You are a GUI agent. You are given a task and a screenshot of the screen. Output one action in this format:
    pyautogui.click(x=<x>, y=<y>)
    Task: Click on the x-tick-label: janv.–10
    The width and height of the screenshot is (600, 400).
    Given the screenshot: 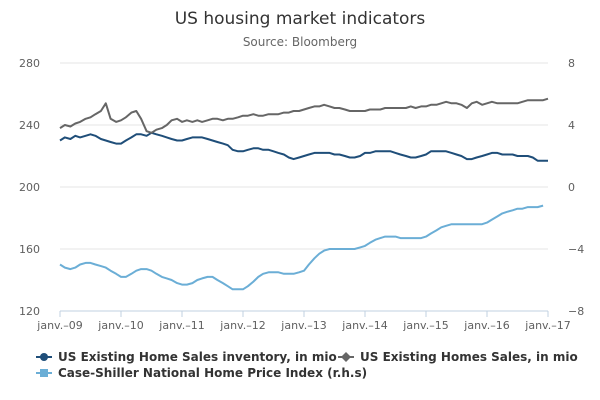 What is the action you would take?
    pyautogui.click(x=120, y=325)
    